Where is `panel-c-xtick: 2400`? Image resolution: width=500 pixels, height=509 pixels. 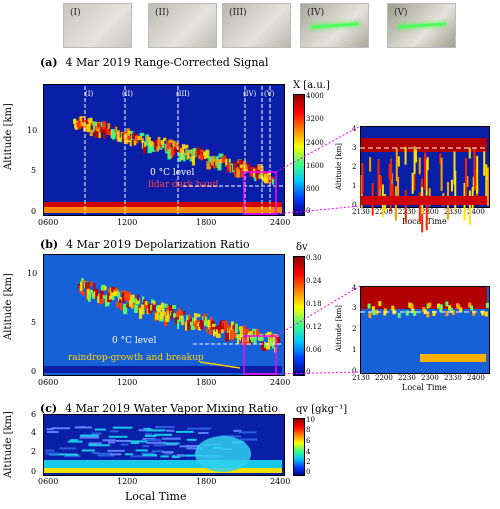 panel-c-xtick: 2400 is located at coordinates (280, 481).